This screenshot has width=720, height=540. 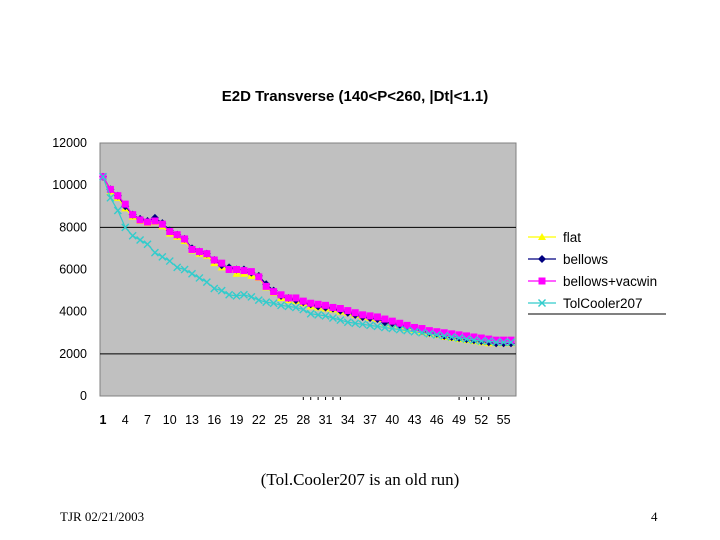 What do you see at coordinates (554, 237) in the screenshot?
I see `legend-item: flat` at bounding box center [554, 237].